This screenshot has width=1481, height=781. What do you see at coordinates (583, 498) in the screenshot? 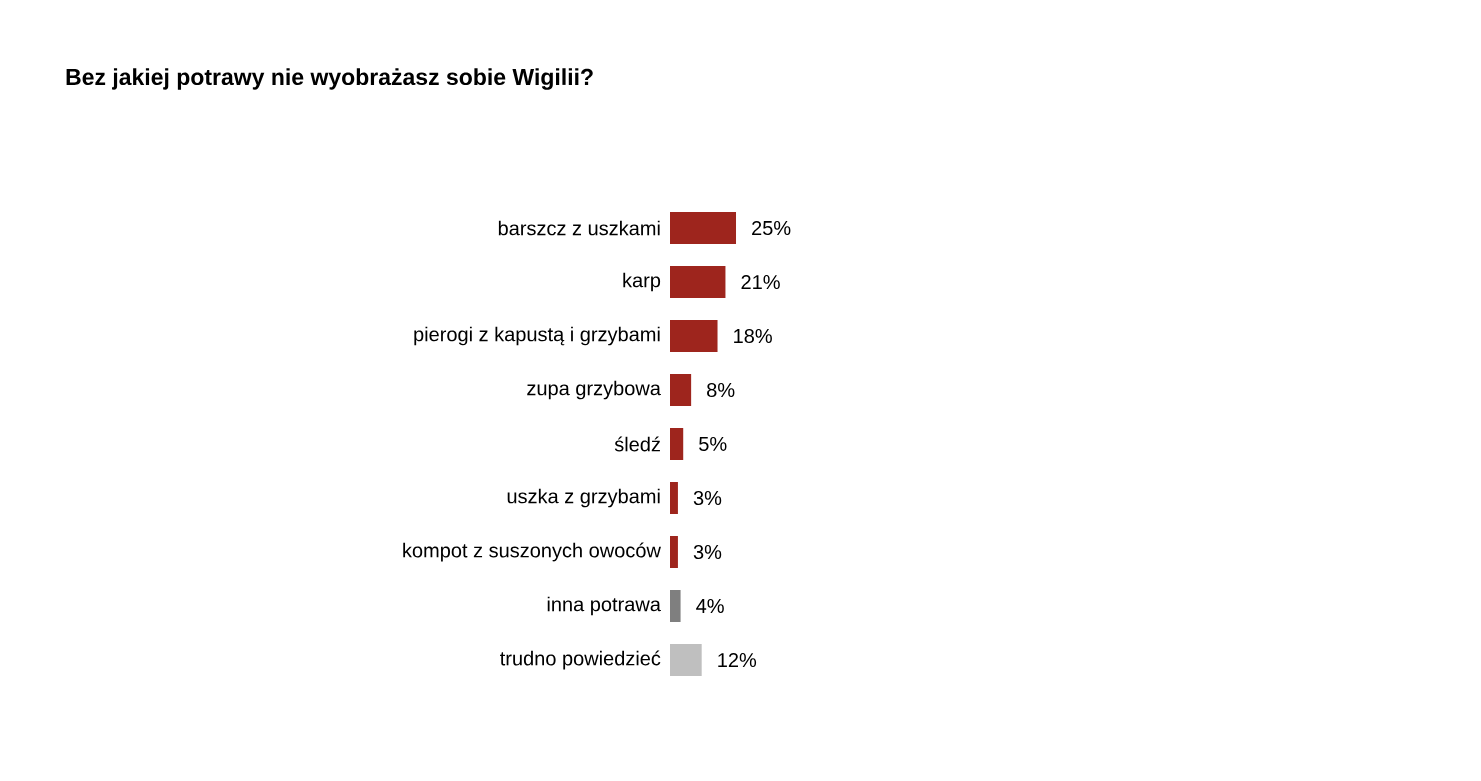
I see `y-tick-label: uszka z grzybami` at bounding box center [583, 498].